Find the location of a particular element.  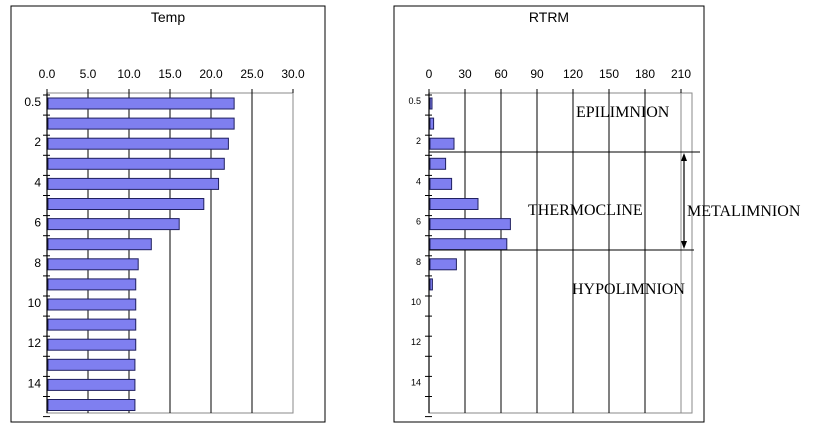

x-tick-label: 0.0 is located at coordinates (47, 74).